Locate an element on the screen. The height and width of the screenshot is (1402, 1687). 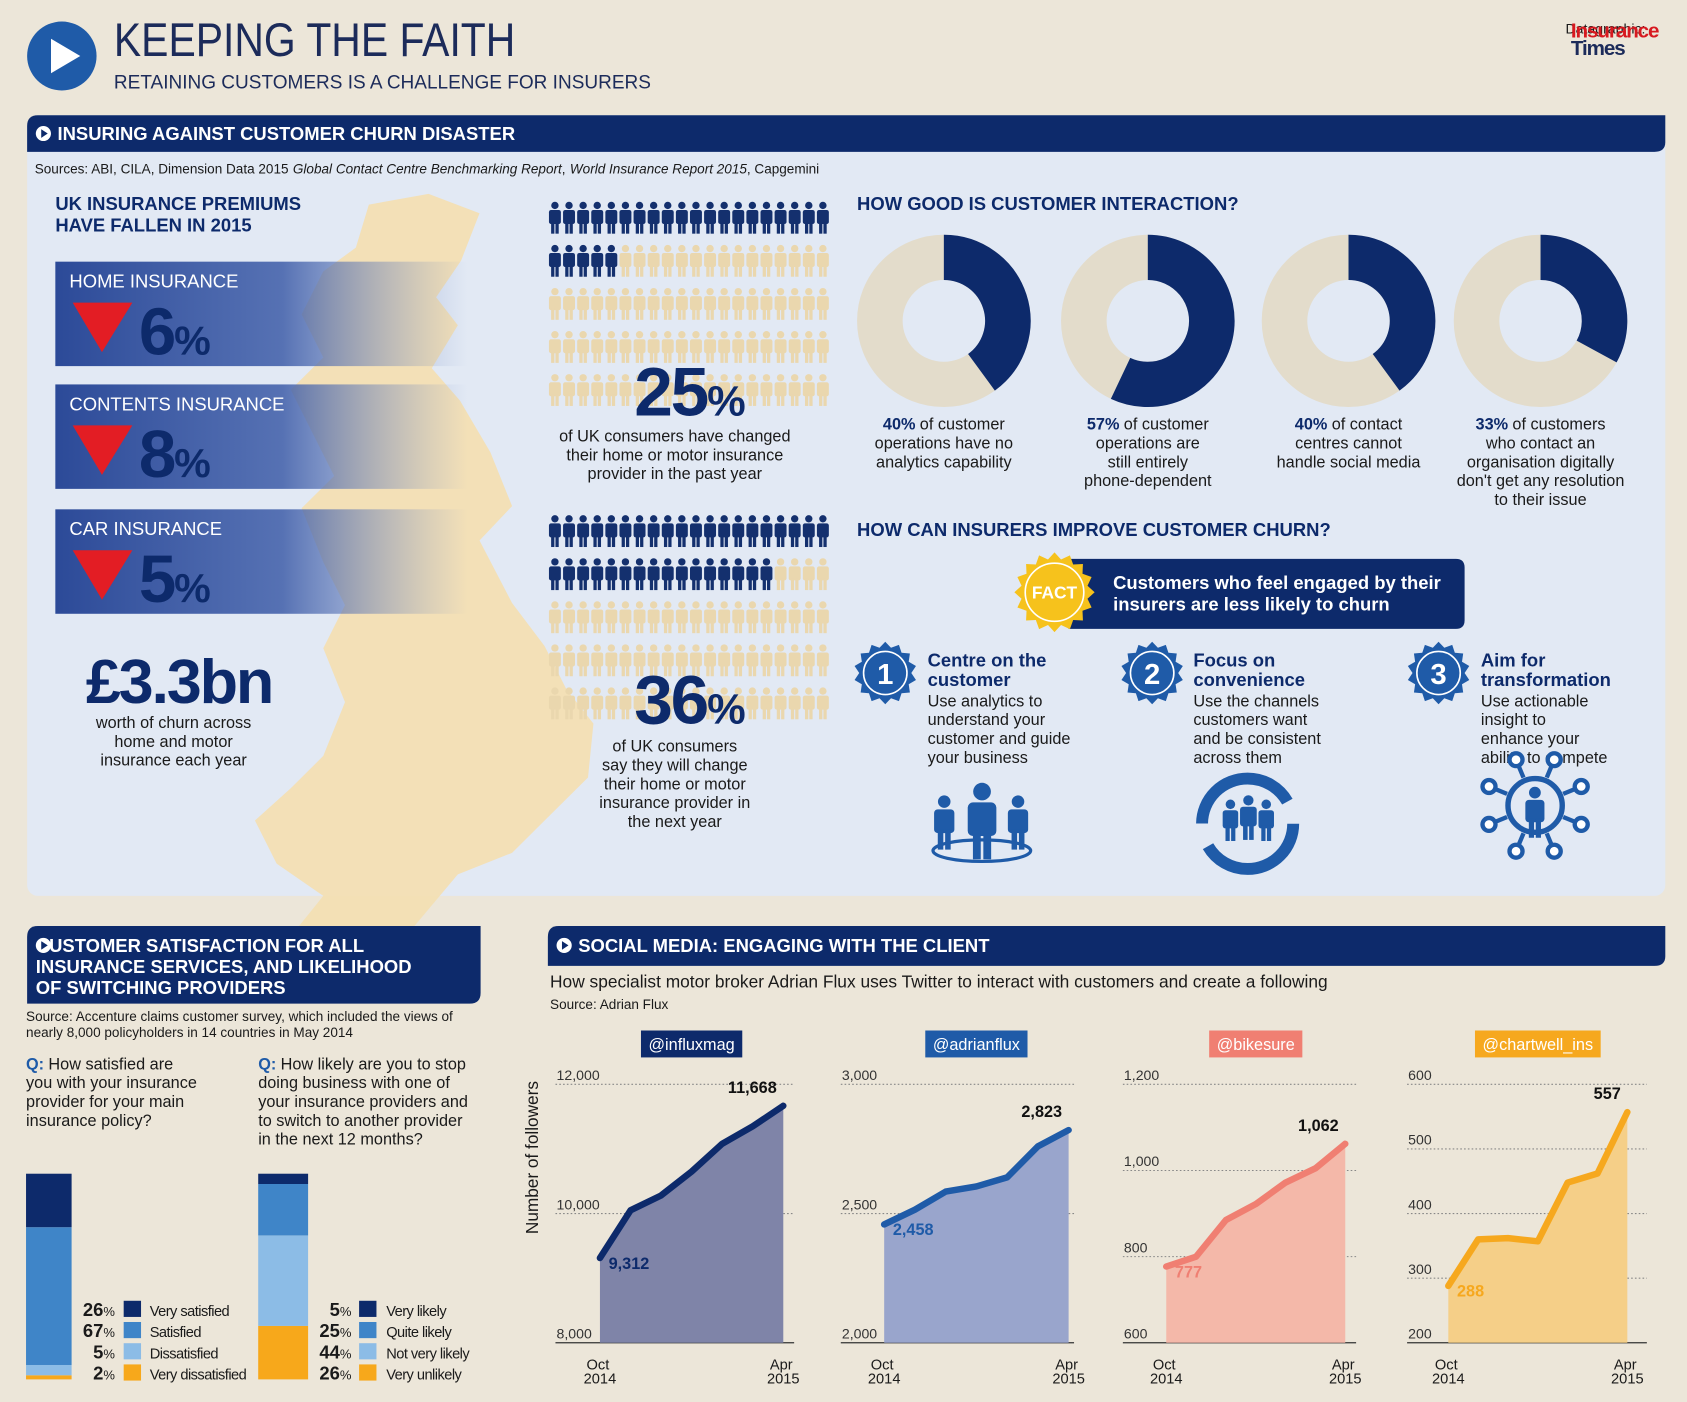
donut-segment is located at coordinates (1172, 320).